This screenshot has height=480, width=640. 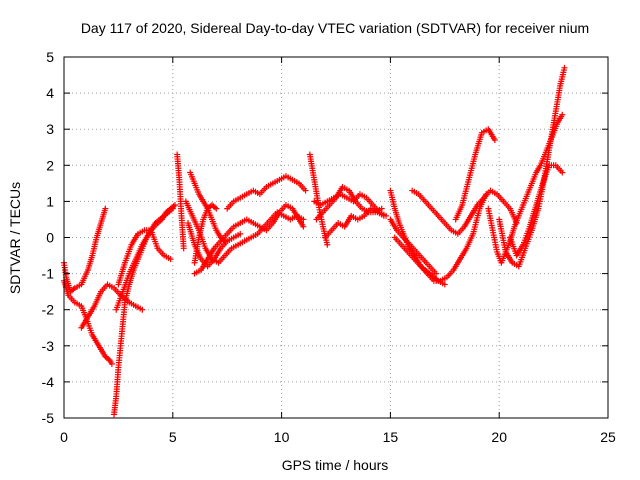 What do you see at coordinates (48, 418) in the screenshot?
I see `y-tick-label: -5` at bounding box center [48, 418].